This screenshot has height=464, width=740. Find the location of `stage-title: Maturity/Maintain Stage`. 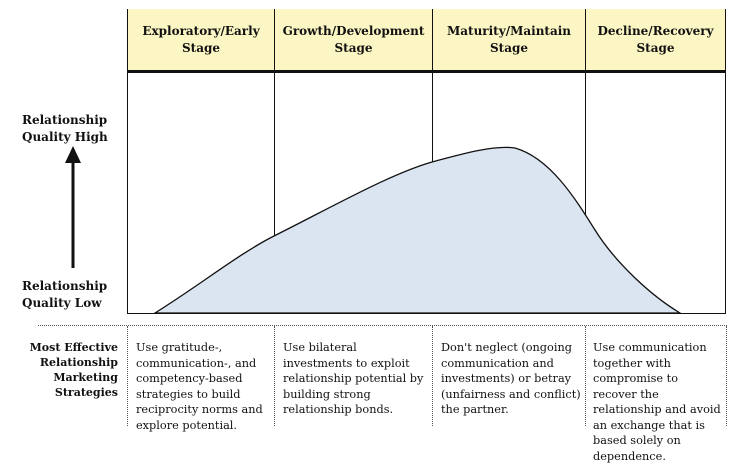

stage-title: Maturity/Maintain Stage is located at coordinates (509, 39).